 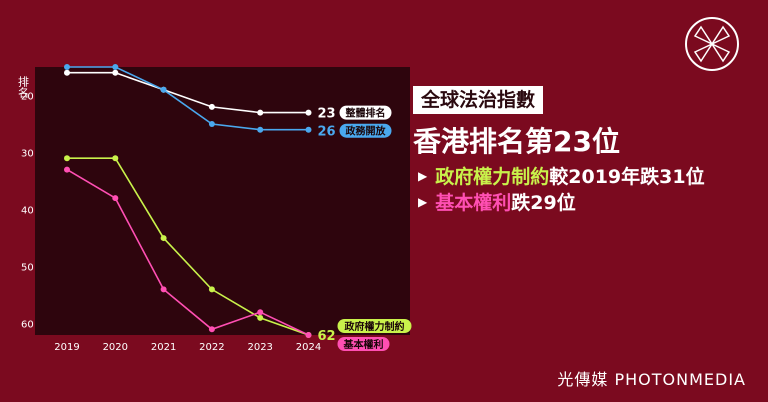 I want to click on x-tick-label: 2022, so click(x=211, y=347).